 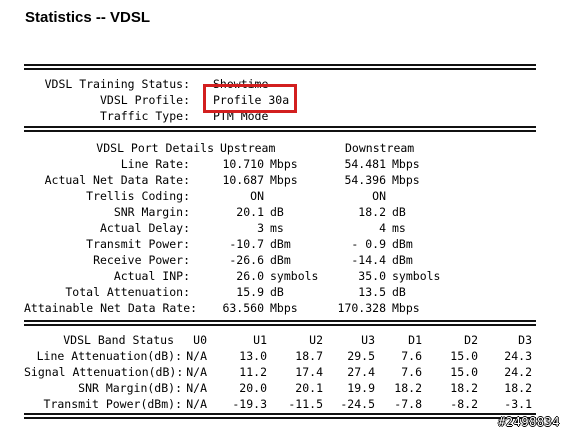 I want to click on port-row-label: Actual Delay:, so click(x=144, y=228).